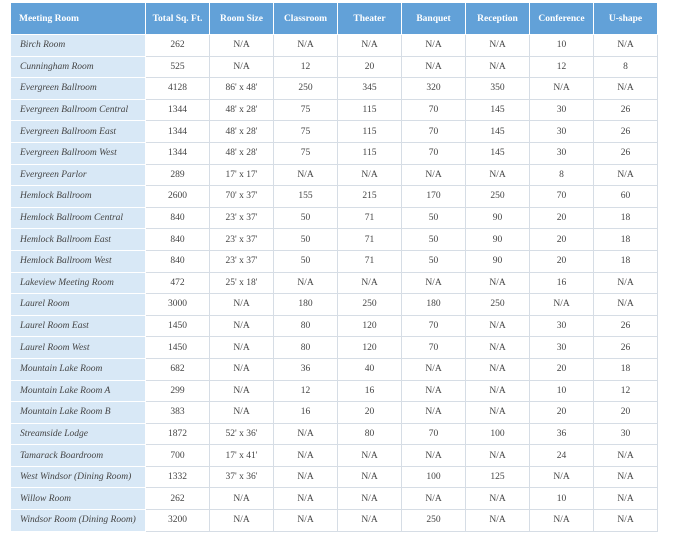 Image resolution: width=686 pixels, height=534 pixels. I want to click on column-header: Conference, so click(561, 18).